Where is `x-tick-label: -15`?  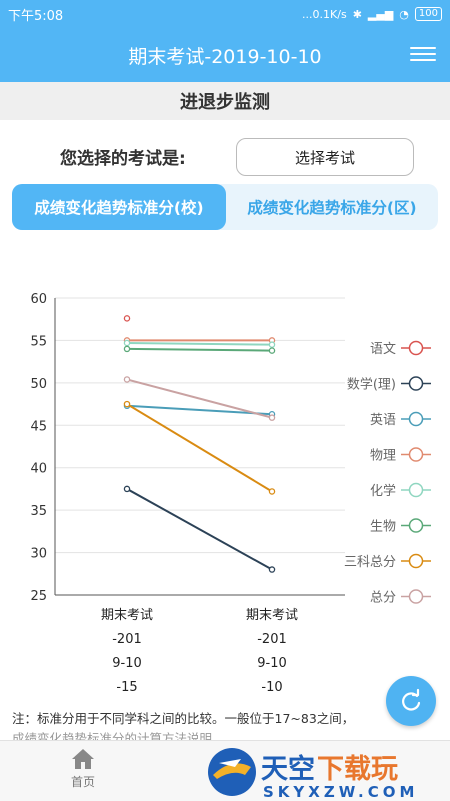
x-tick-label: -15 is located at coordinates (126, 687).